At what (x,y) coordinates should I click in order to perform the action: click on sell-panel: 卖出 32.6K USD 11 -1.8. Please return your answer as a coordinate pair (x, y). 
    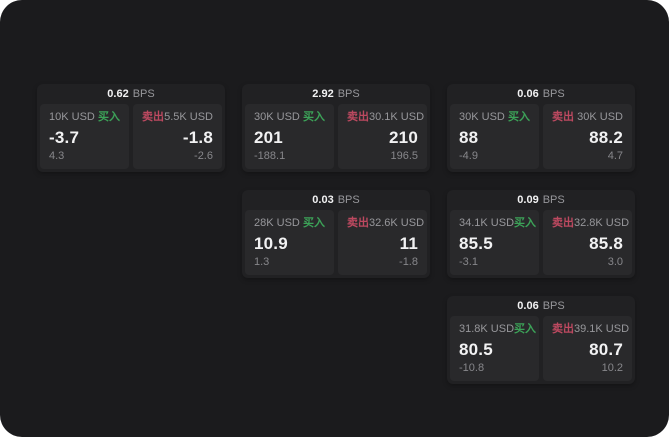
    Looking at the image, I should click on (382, 242).